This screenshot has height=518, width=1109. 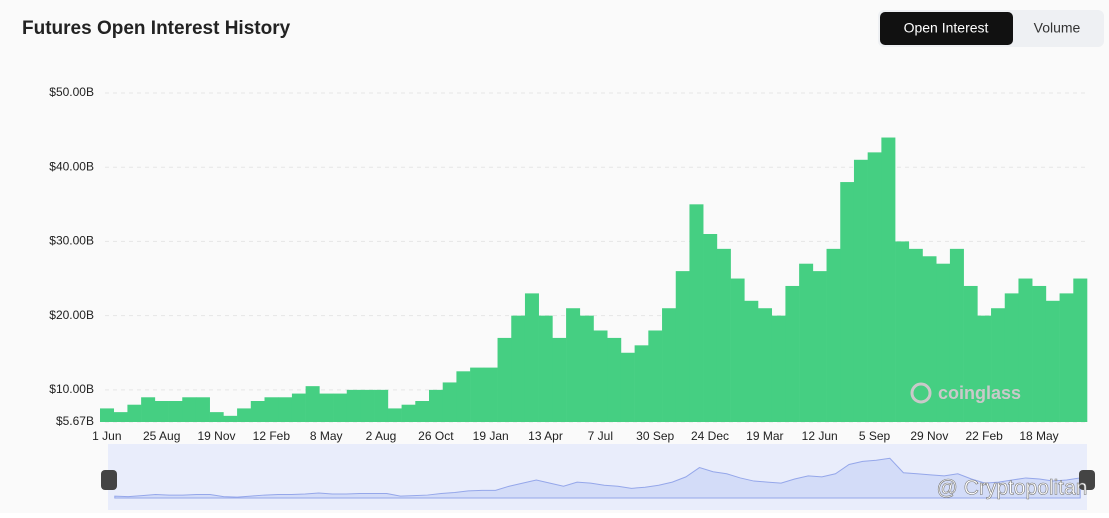 What do you see at coordinates (75, 421) in the screenshot?
I see `y-tick-label: $5.67B` at bounding box center [75, 421].